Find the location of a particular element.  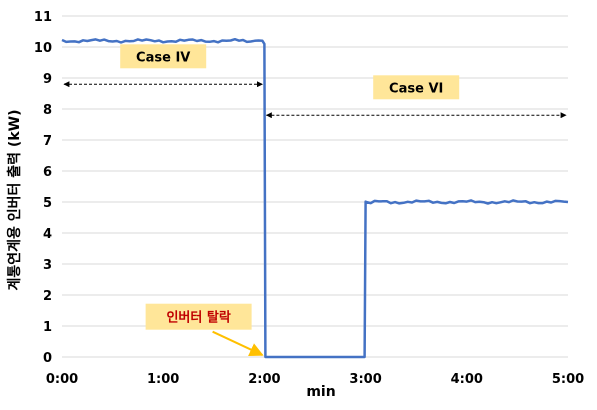

annotation-label: Case IV is located at coordinates (163, 57).